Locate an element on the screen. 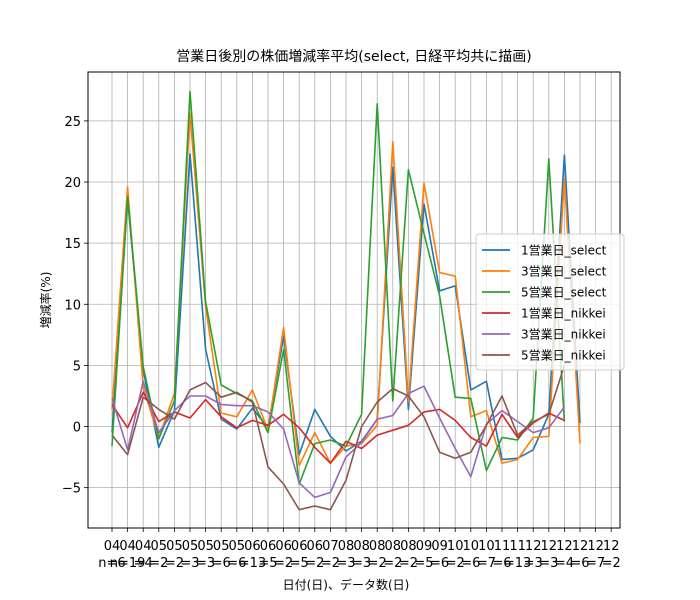 The height and width of the screenshot is (600, 700). y-tick-label: 20 is located at coordinates (72, 183).